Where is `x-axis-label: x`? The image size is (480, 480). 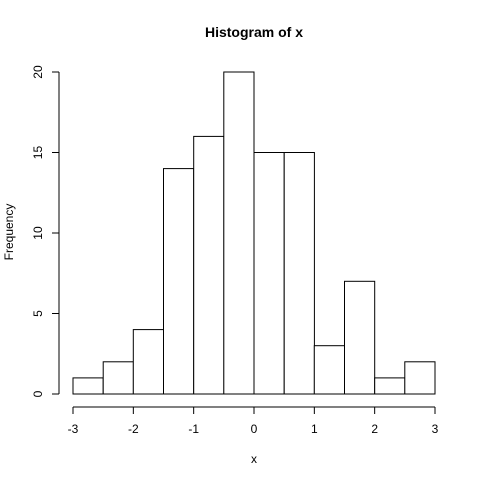 x-axis-label: x is located at coordinates (254, 459).